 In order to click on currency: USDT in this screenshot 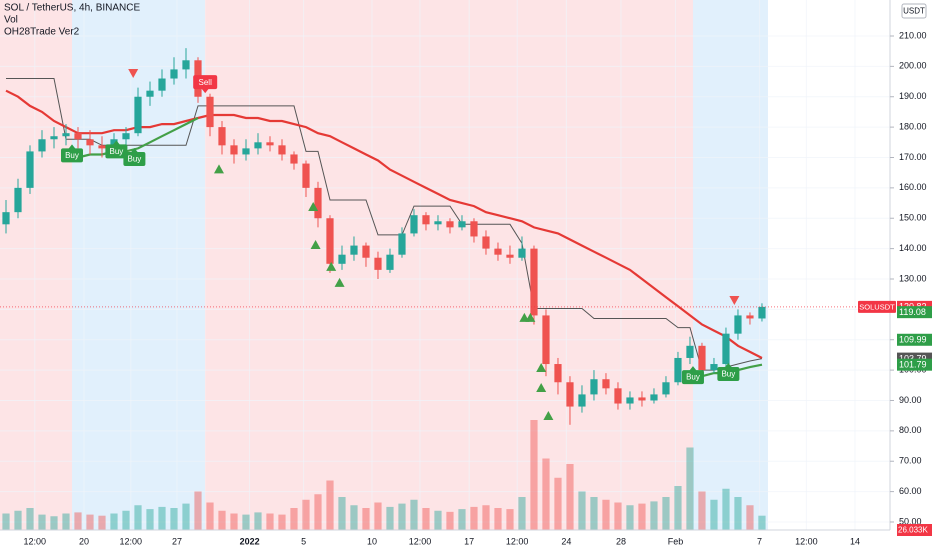, I will do `click(914, 11)`.